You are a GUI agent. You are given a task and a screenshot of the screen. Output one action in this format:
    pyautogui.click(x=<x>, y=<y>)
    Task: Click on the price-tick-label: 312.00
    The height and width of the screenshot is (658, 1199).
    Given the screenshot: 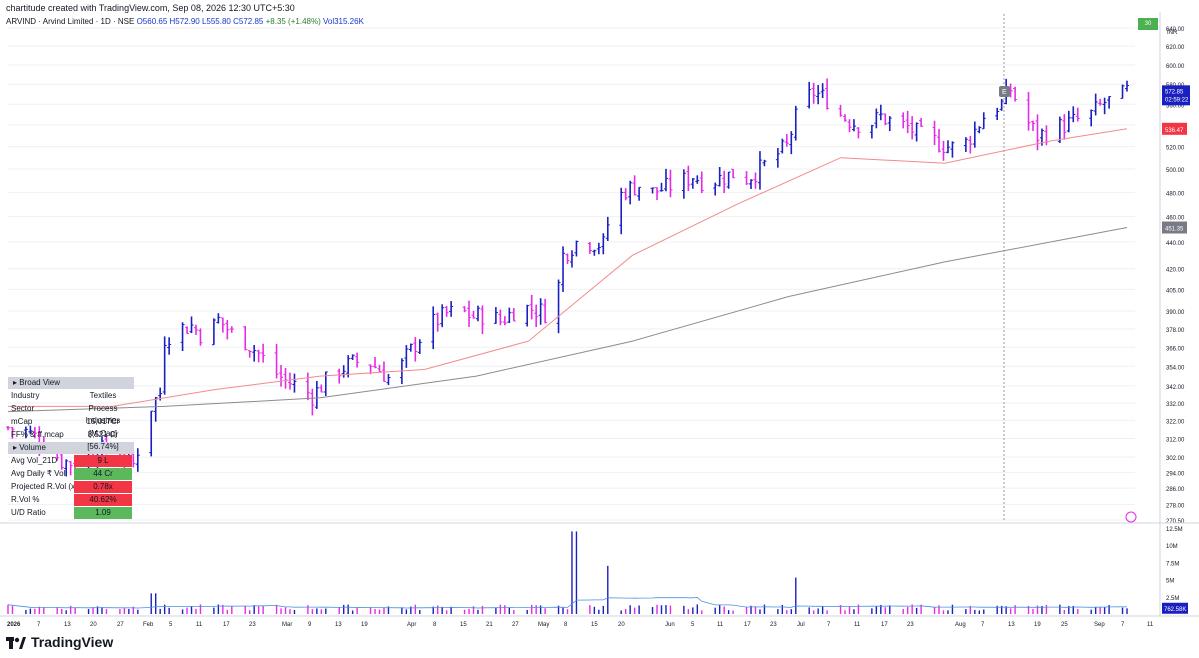 What is the action you would take?
    pyautogui.click(x=1175, y=440)
    